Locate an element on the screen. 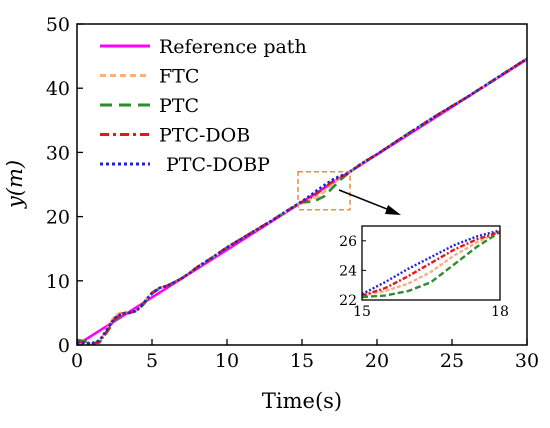 The width and height of the screenshot is (550, 428). legend-label-ptc-dobp: PTC-DOBP is located at coordinates (218, 165).